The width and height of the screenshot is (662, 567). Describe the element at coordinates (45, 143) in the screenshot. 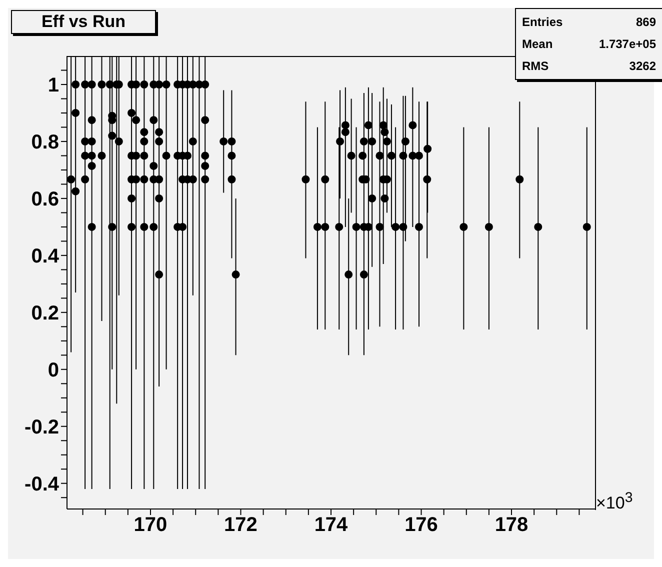

I see `y-tick-label: 0.8` at that location.